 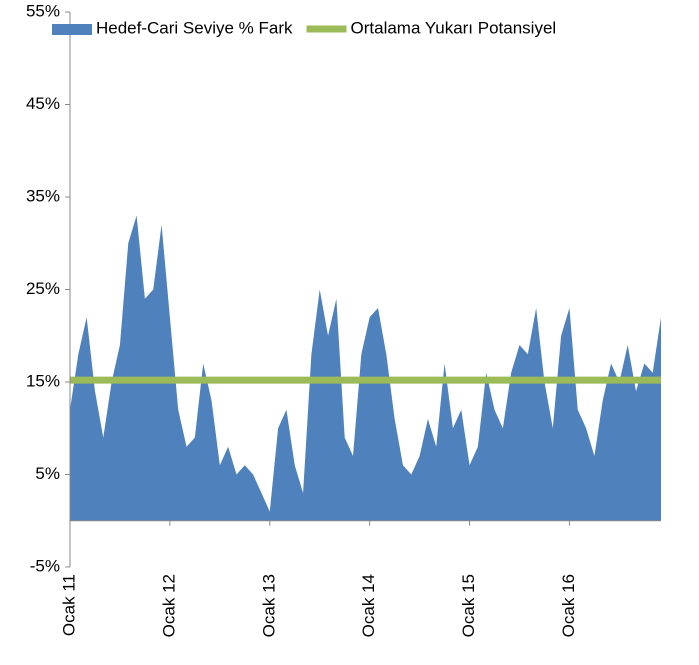 What do you see at coordinates (47, 473) in the screenshot?
I see `y-tick-label: 5%` at bounding box center [47, 473].